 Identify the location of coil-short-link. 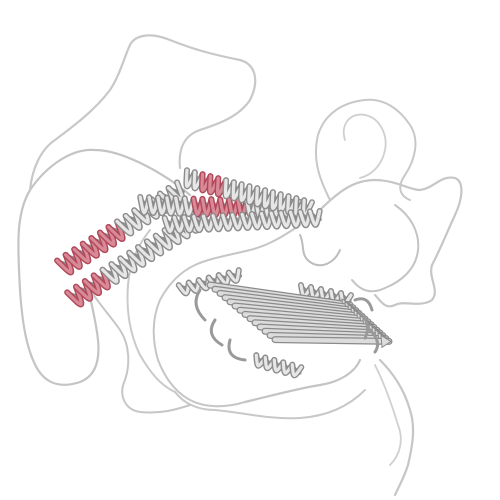
(320, 250).